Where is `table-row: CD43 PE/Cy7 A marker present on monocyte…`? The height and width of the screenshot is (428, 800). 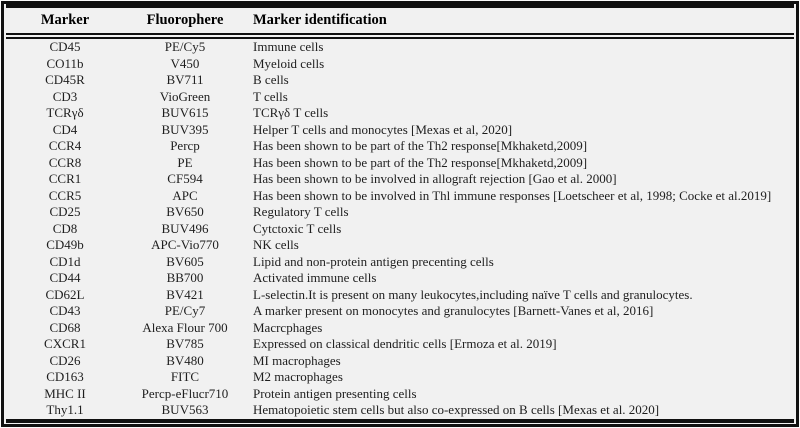
table-row: CD43 PE/Cy7 A marker present on monocyte… is located at coordinates (400, 311).